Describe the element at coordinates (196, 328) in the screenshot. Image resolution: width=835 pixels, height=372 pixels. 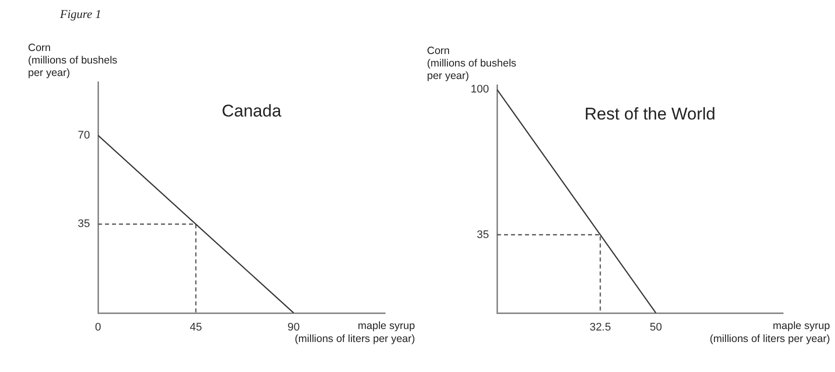
I see `x-tick-label: 45` at that location.